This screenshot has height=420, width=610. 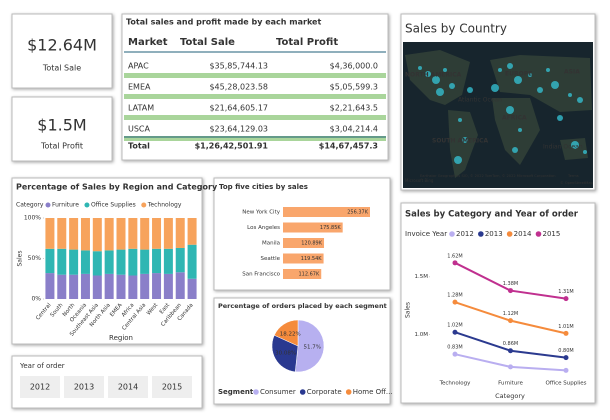 What do you see at coordinates (454, 296) in the screenshot?
I see `data-label: 1.28M` at bounding box center [454, 296].